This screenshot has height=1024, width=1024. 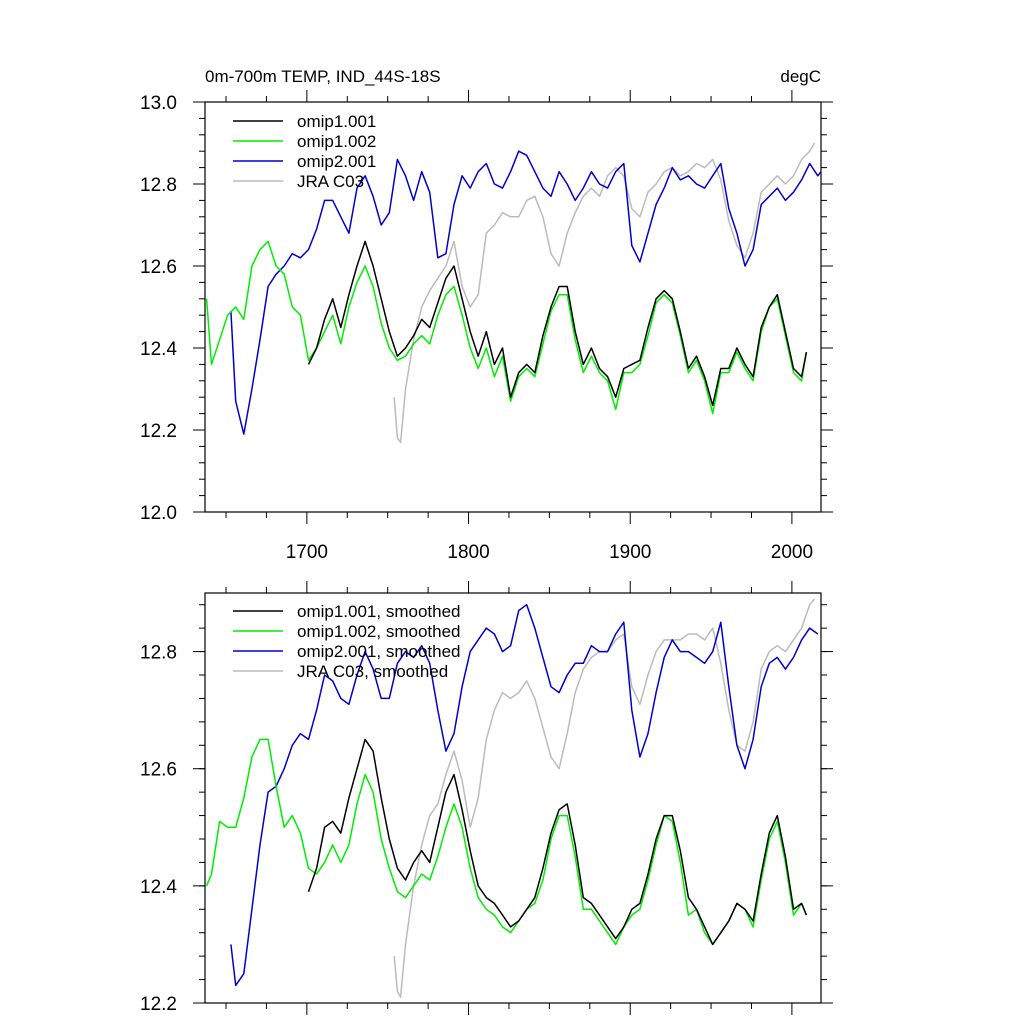 I want to click on top-y-tick-label: 13.0, so click(x=158, y=103).